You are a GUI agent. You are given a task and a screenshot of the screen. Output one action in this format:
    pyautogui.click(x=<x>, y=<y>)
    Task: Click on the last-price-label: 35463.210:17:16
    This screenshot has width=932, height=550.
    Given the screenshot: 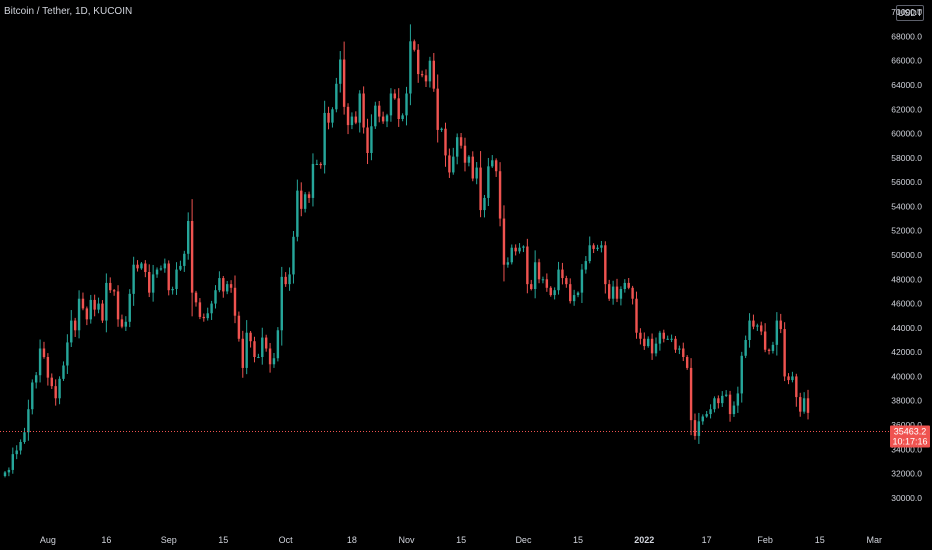 What is the action you would take?
    pyautogui.click(x=910, y=436)
    